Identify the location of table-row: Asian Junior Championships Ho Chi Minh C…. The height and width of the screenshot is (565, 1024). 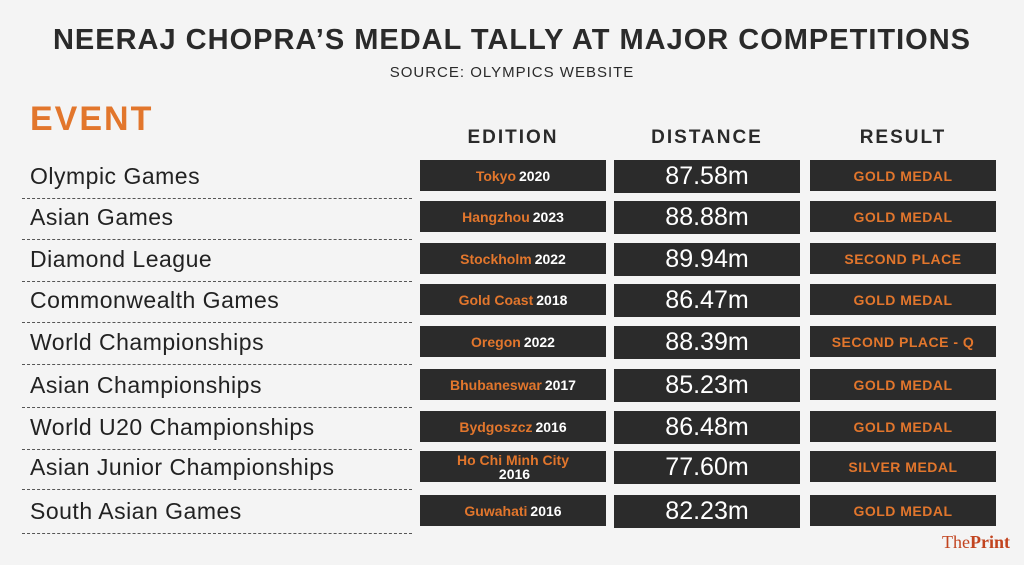
(512, 471).